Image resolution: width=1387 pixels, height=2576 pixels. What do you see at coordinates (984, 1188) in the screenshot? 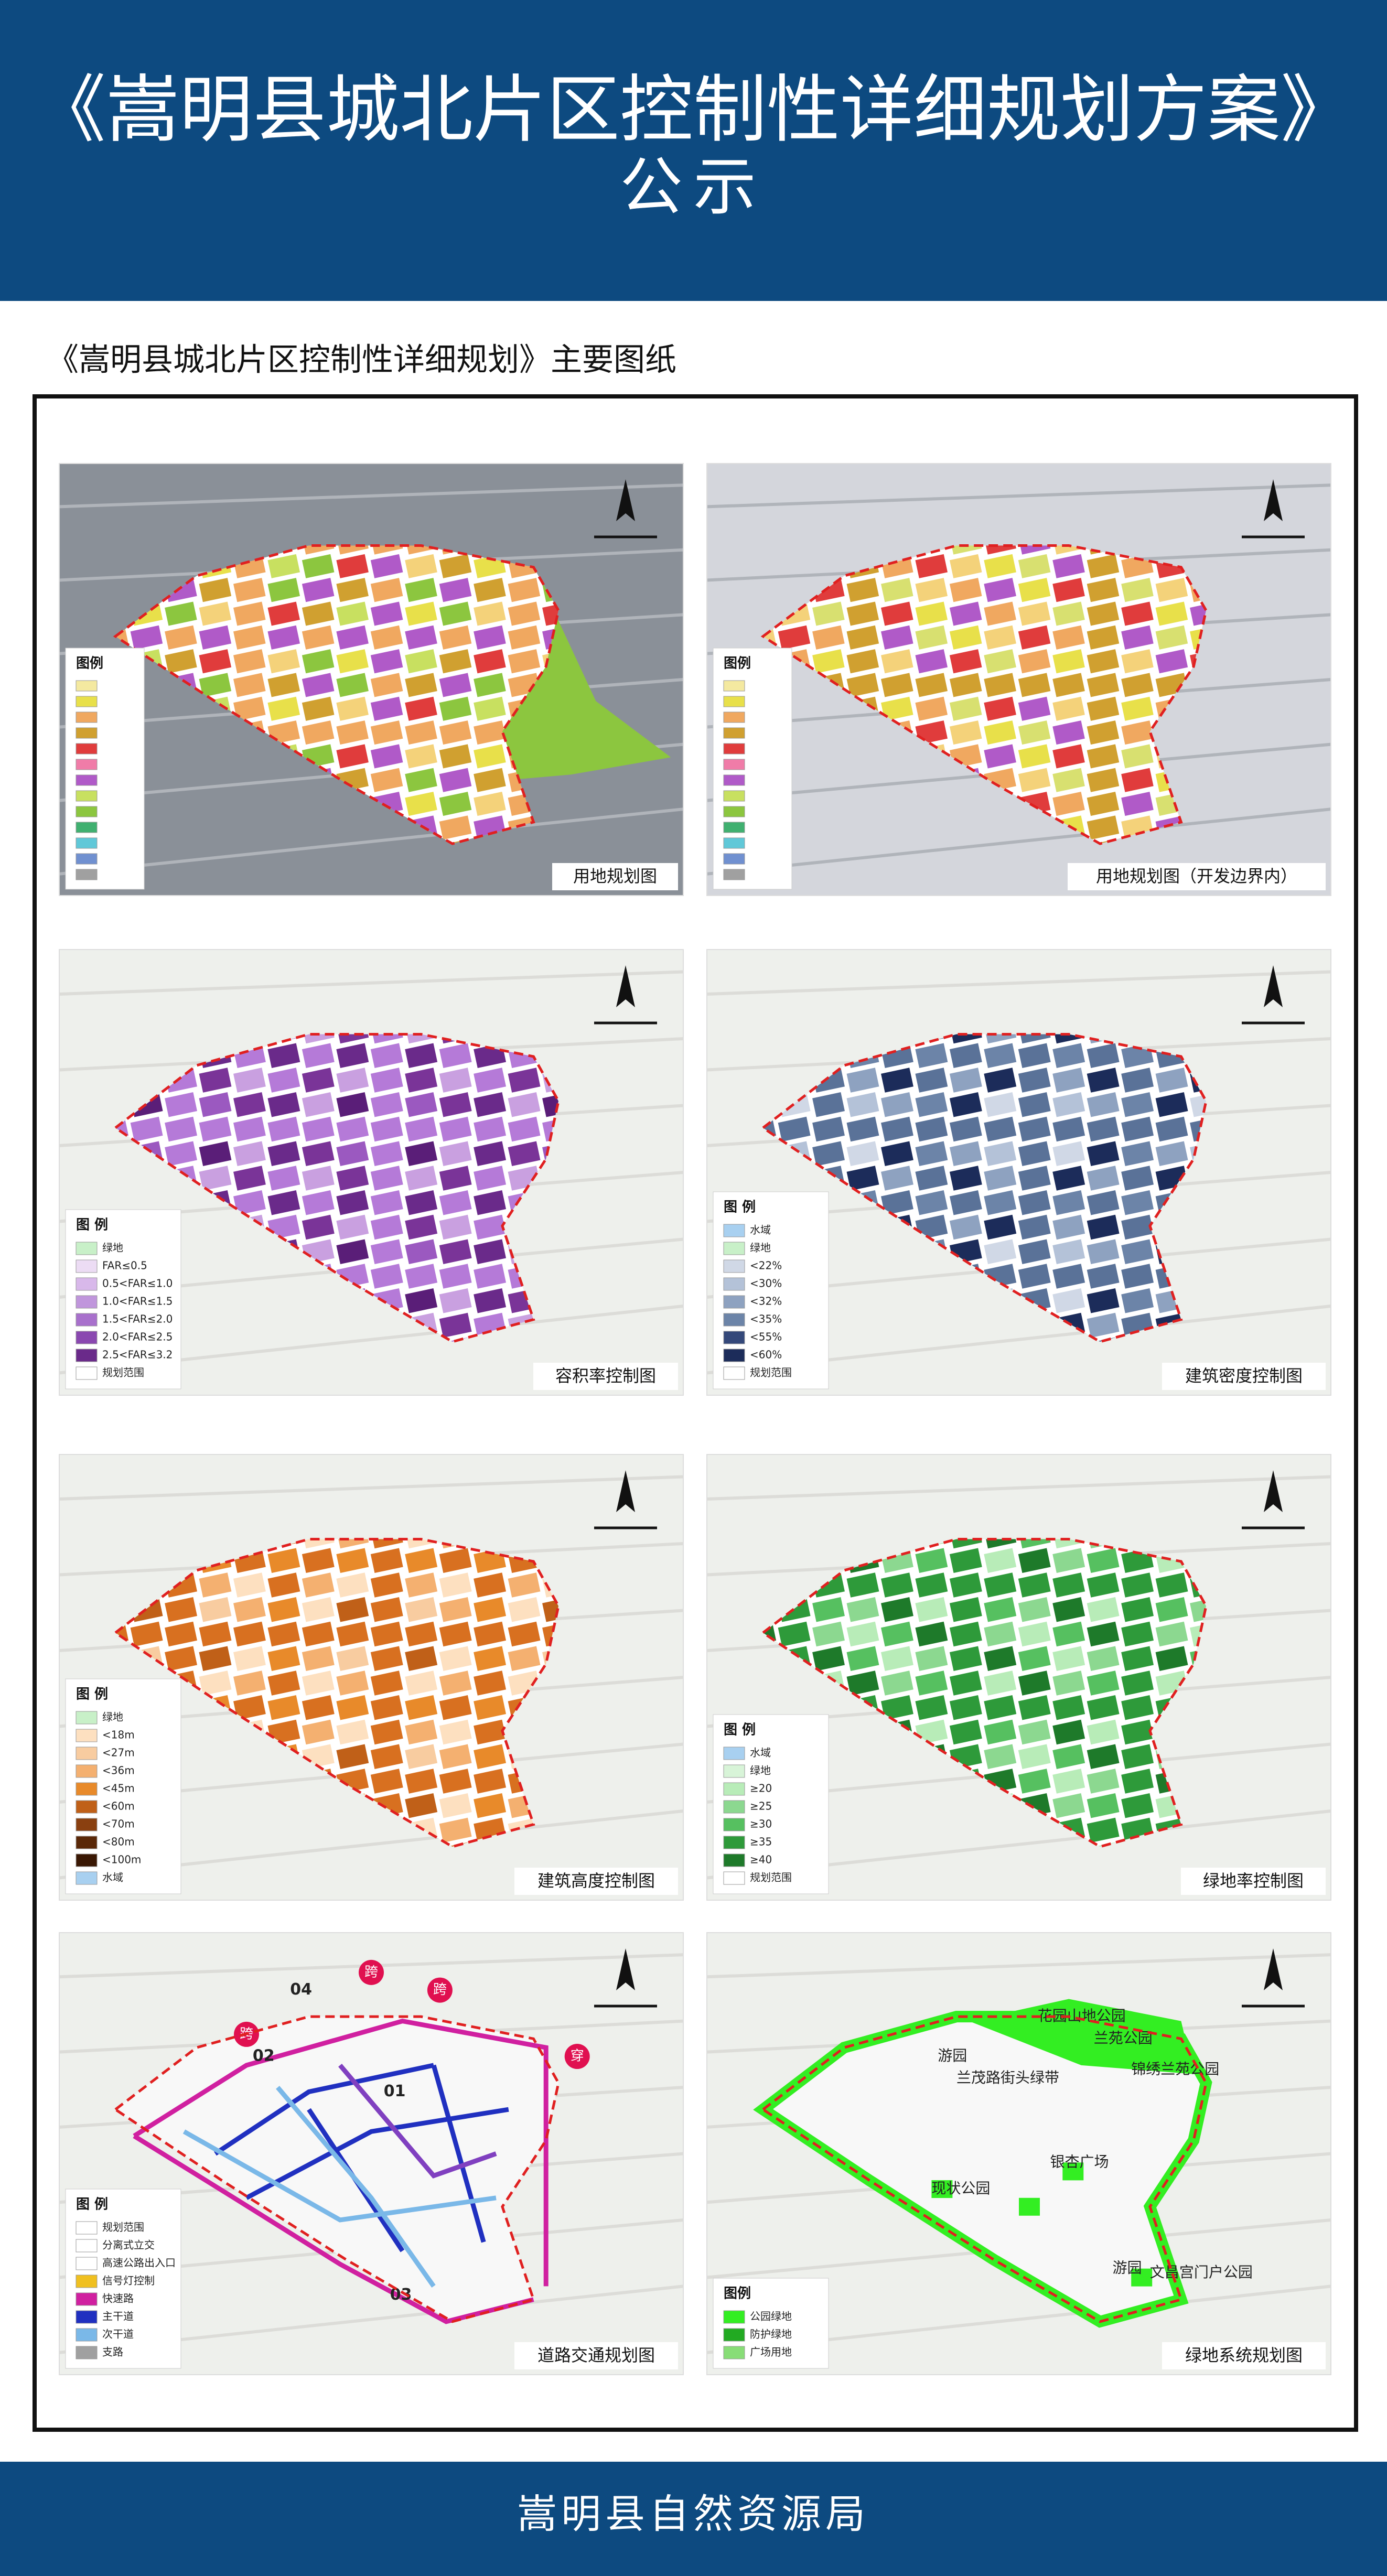
I see `plan-boundary` at bounding box center [984, 1188].